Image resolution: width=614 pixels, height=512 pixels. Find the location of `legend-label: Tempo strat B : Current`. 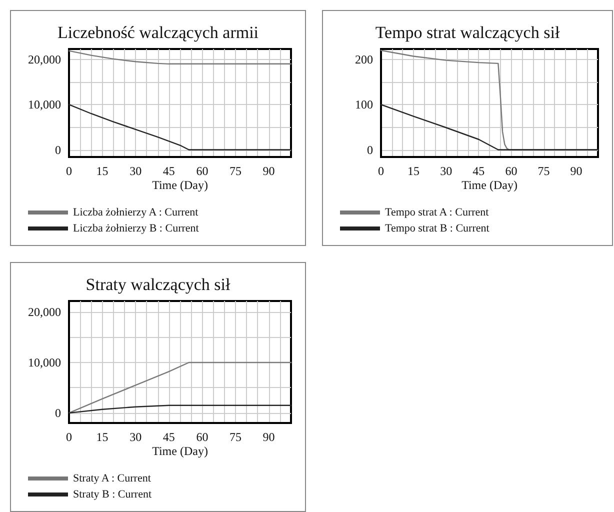

legend-label: Tempo strat B : Current is located at coordinates (437, 228).